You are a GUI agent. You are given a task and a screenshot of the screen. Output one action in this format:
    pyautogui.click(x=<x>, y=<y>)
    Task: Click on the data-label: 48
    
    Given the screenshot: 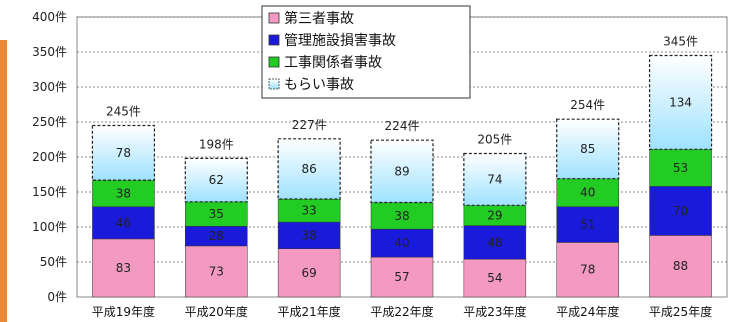 What is the action you would take?
    pyautogui.click(x=494, y=242)
    